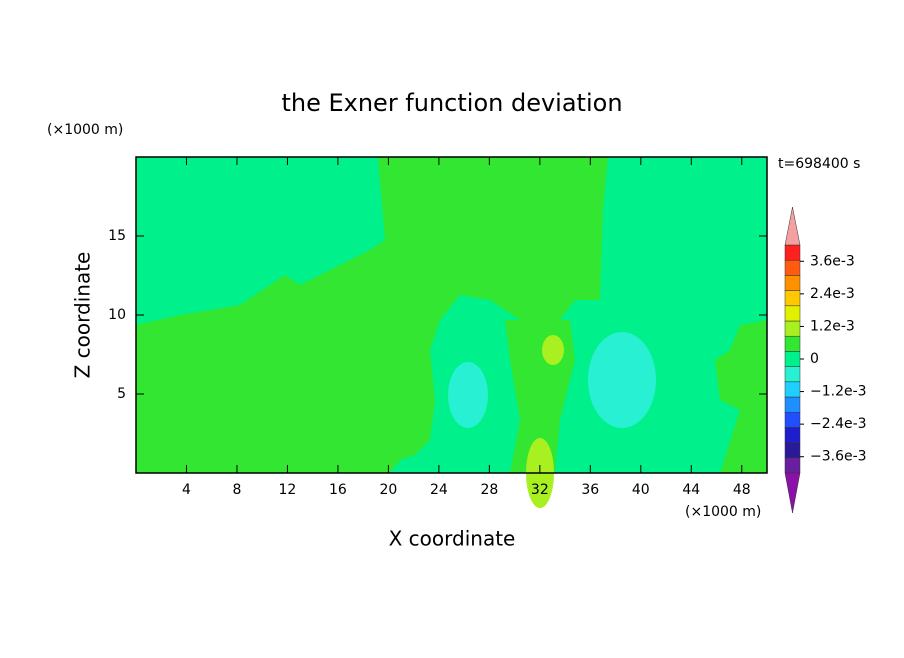 Image resolution: width=904 pixels, height=658 pixels. I want to click on x-tick-label: 40, so click(641, 490).